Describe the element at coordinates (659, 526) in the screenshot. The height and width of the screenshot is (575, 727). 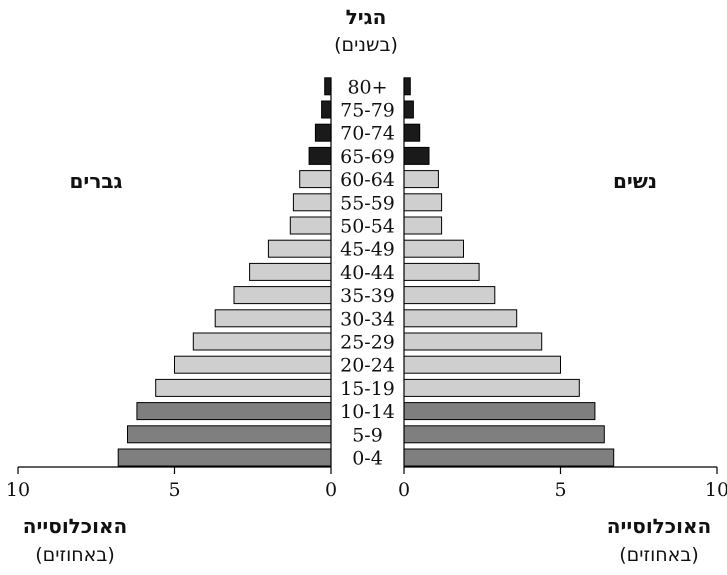
I see `x-axis-label-right: האוכלוסייה` at that location.